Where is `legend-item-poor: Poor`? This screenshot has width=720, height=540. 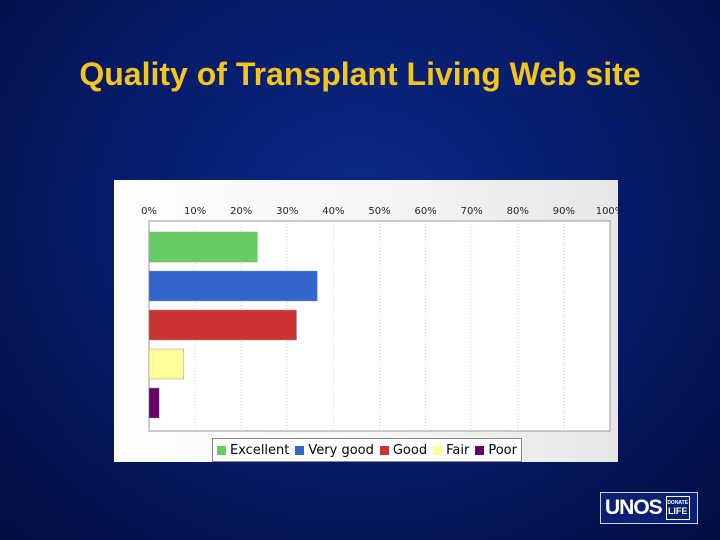 legend-item-poor: Poor is located at coordinates (496, 450).